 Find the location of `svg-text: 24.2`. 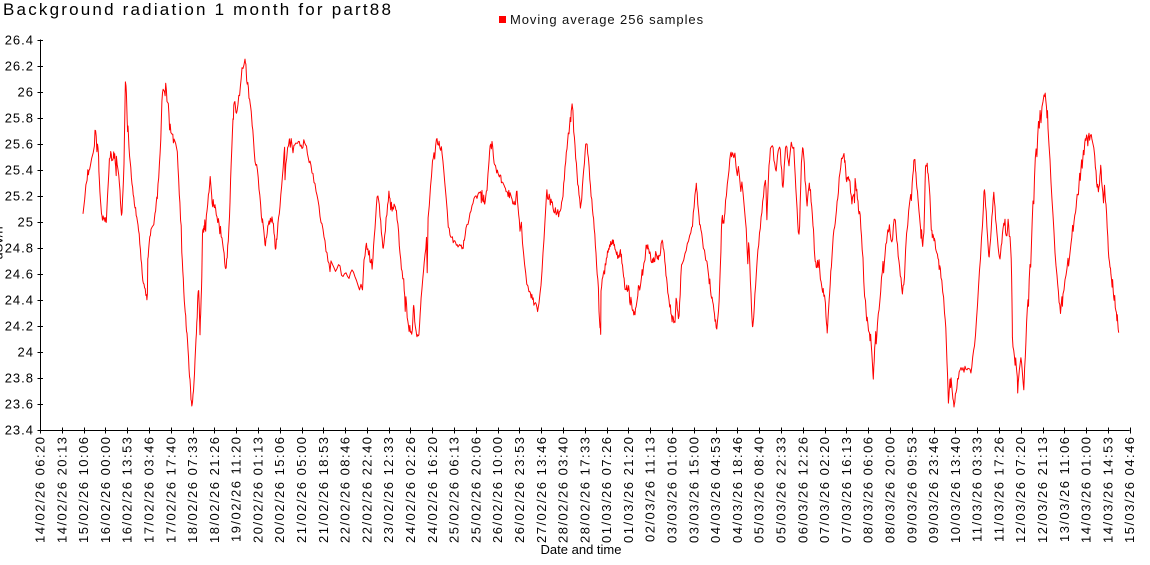

svg-text: 24.2 is located at coordinates (19, 326).